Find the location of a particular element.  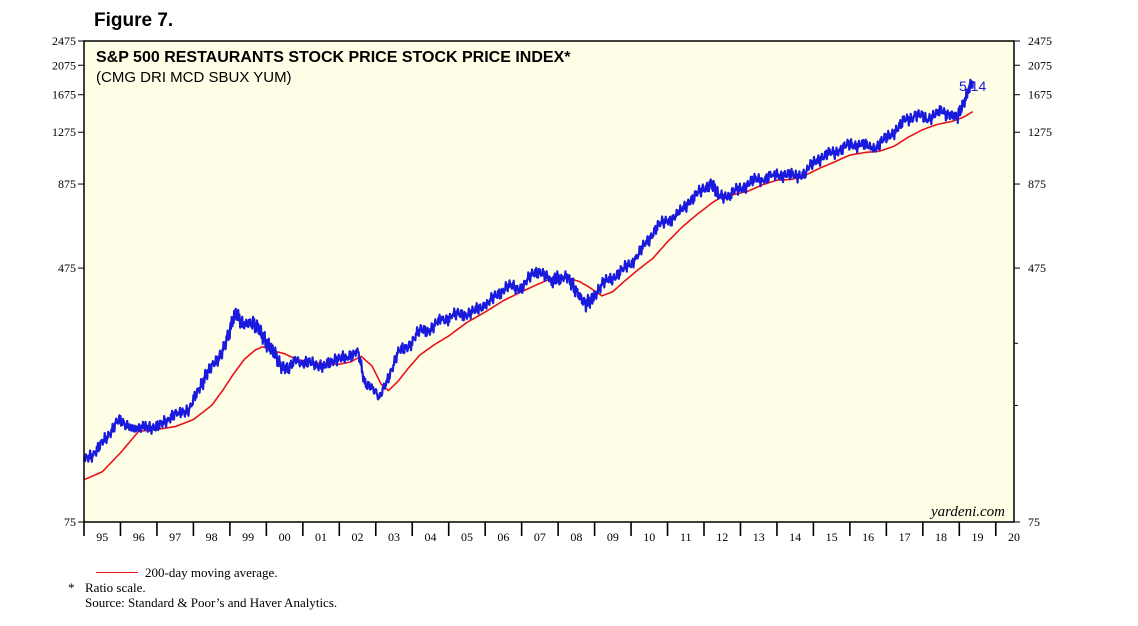

watermark: yardeni.com is located at coordinates (967, 512).